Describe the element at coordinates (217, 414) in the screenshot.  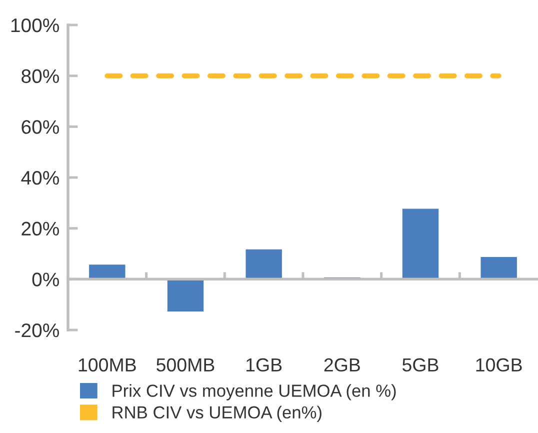
I see `legend-label: RNB CIV vs UEMOA (en%)` at that location.